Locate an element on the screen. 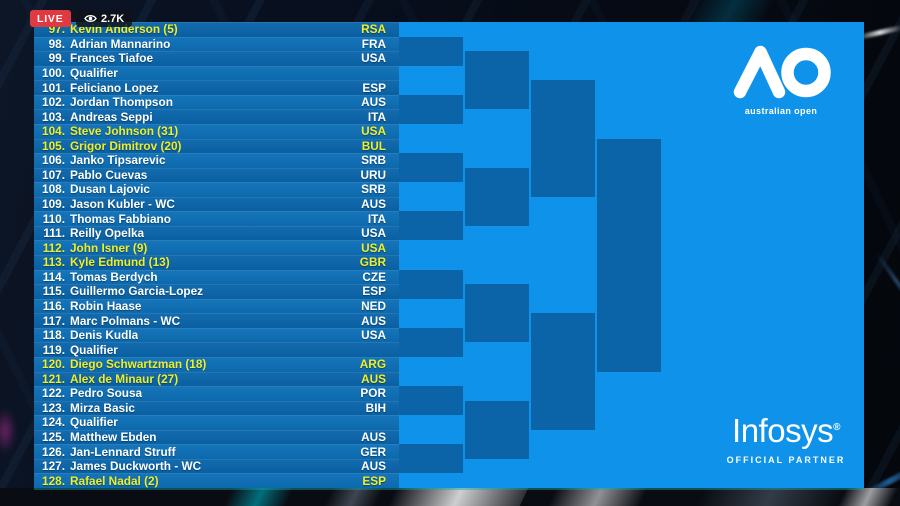  list-item: 127. James Duckworth - WC AUS is located at coordinates (216, 466).